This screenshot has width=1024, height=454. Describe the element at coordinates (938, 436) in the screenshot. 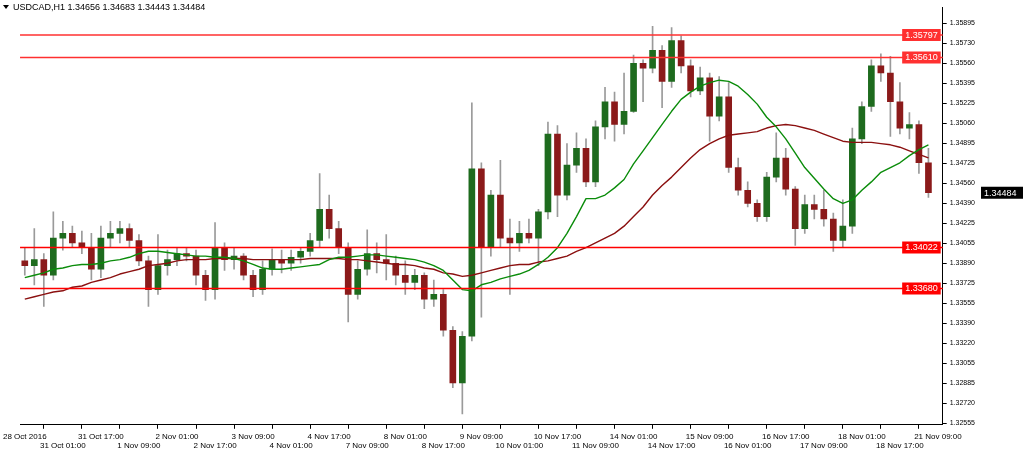

I see `x-tick-label: 21 Nov 09:00` at that location.